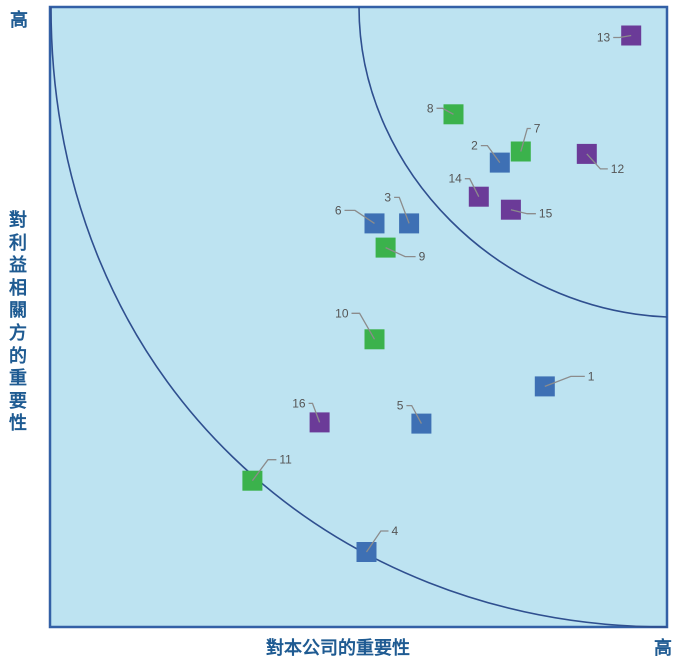 The width and height of the screenshot is (675, 661). What do you see at coordinates (474, 146) in the screenshot?
I see `point-label-2: 2` at bounding box center [474, 146].